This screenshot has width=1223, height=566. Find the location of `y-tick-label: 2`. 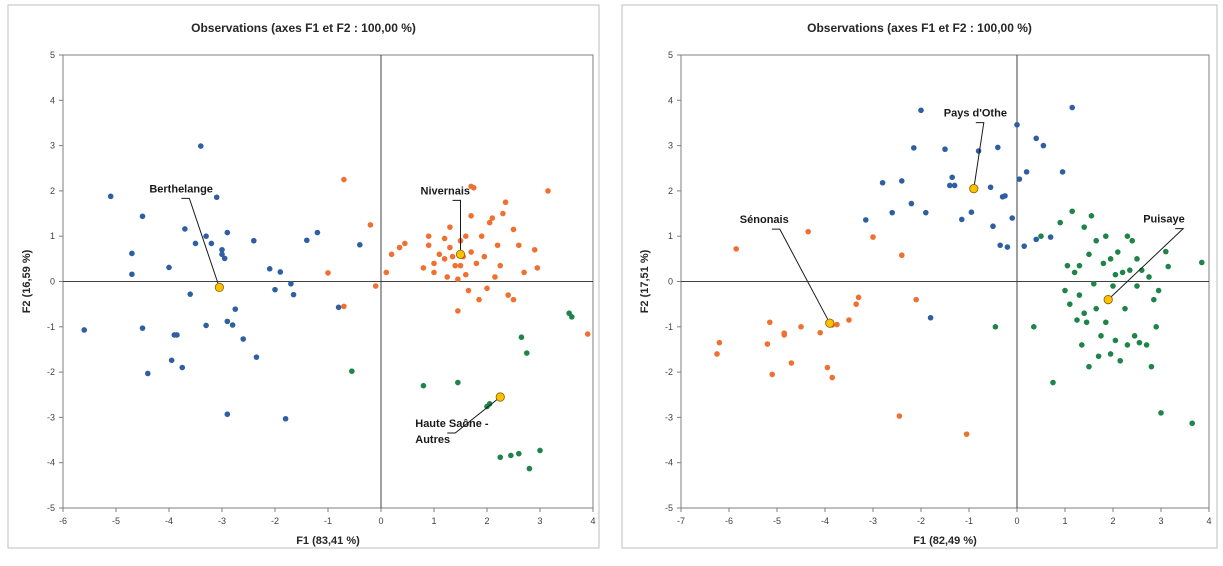

y-tick-label: 2 is located at coordinates (670, 191).